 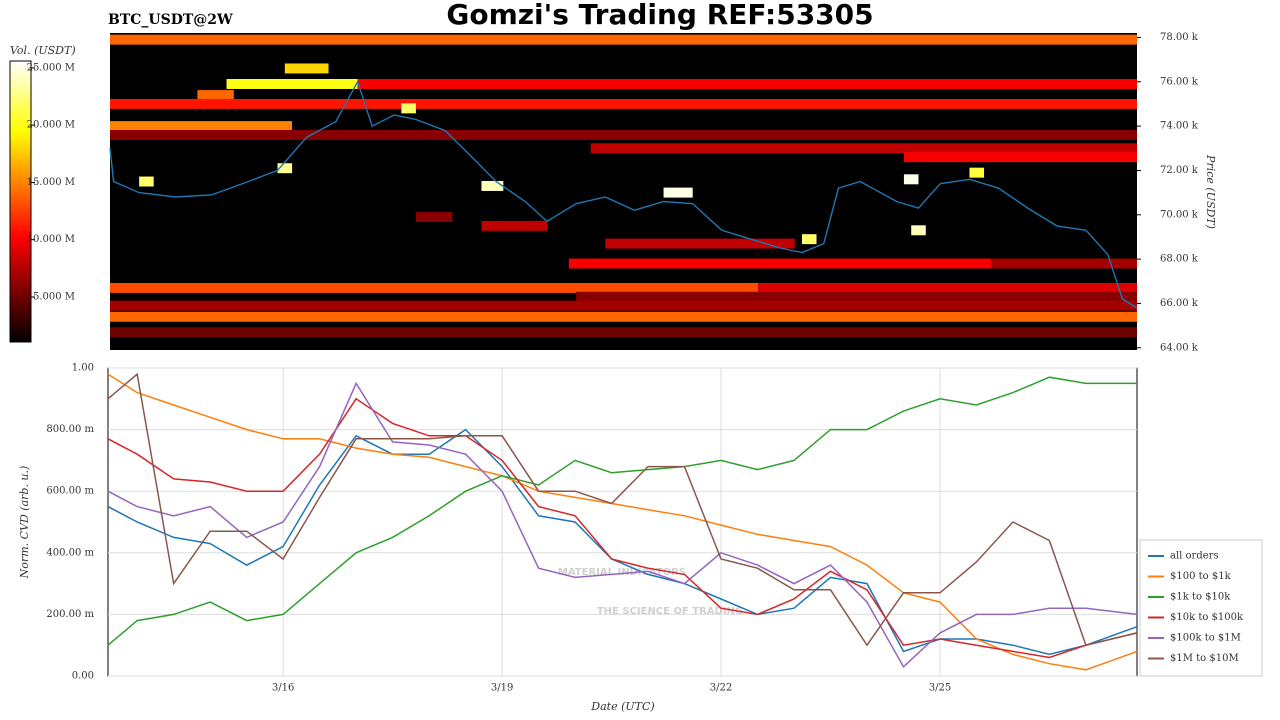 What do you see at coordinates (940, 688) in the screenshot?
I see `x-tick-label: 3/25` at bounding box center [940, 688].